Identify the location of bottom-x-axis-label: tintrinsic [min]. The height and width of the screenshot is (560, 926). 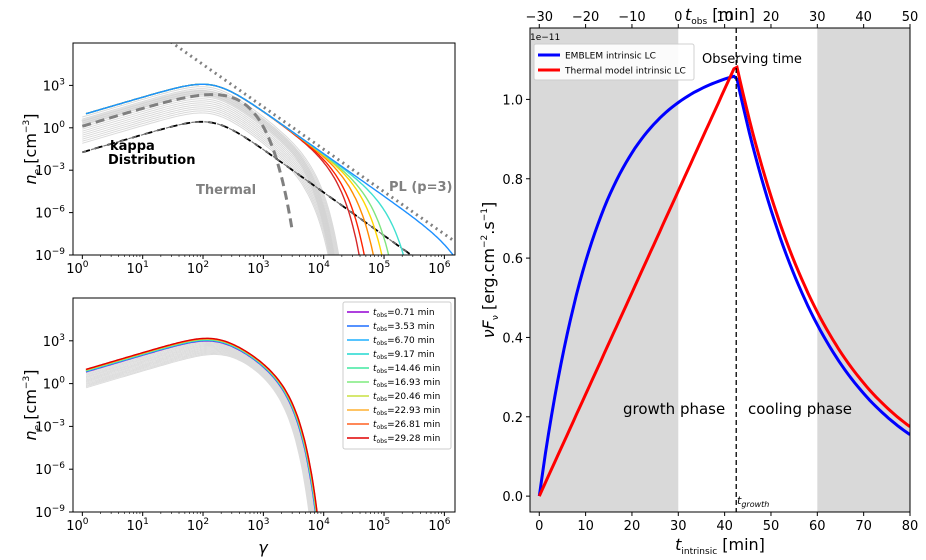
(720, 546).